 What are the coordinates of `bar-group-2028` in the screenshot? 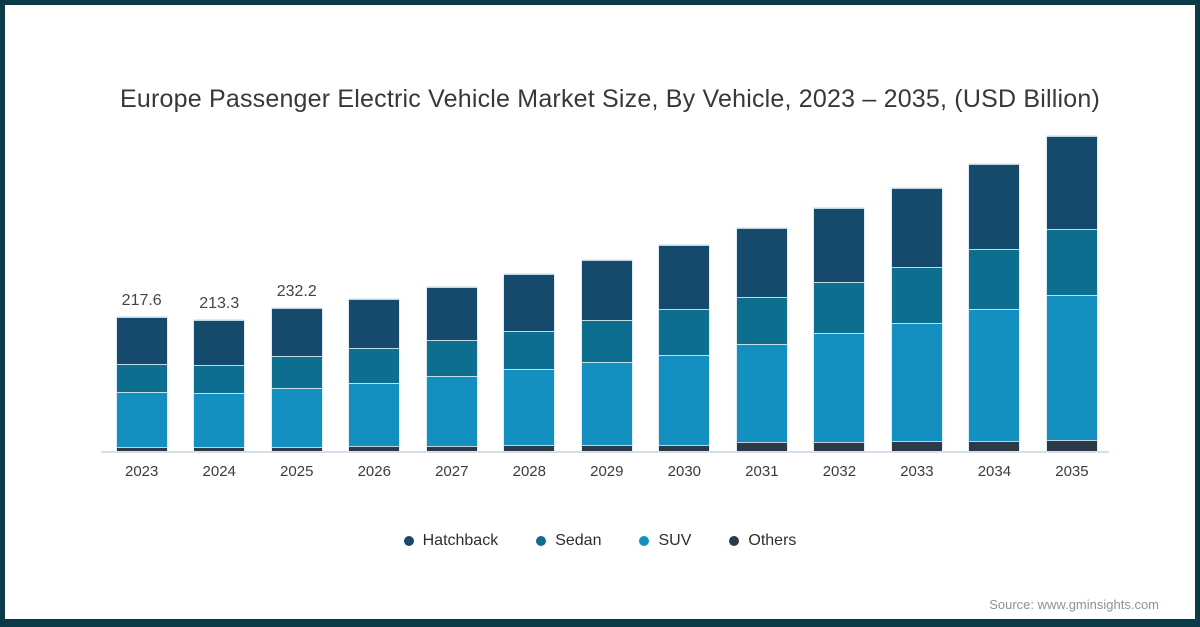 It's located at (529, 363).